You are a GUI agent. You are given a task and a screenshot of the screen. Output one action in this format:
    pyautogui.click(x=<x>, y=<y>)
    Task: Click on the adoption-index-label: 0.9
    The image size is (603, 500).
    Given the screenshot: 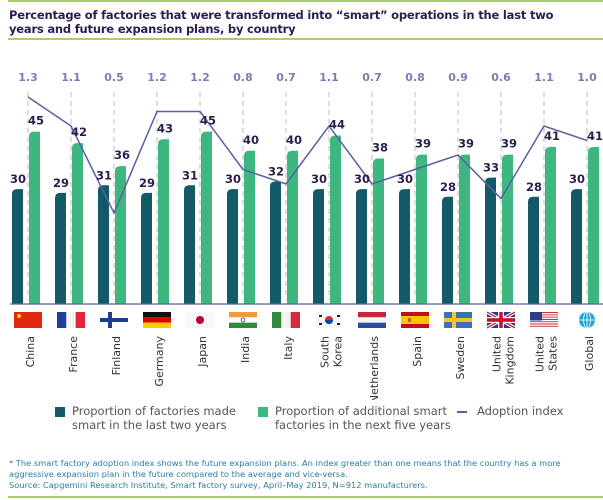 What is the action you would take?
    pyautogui.click(x=458, y=77)
    